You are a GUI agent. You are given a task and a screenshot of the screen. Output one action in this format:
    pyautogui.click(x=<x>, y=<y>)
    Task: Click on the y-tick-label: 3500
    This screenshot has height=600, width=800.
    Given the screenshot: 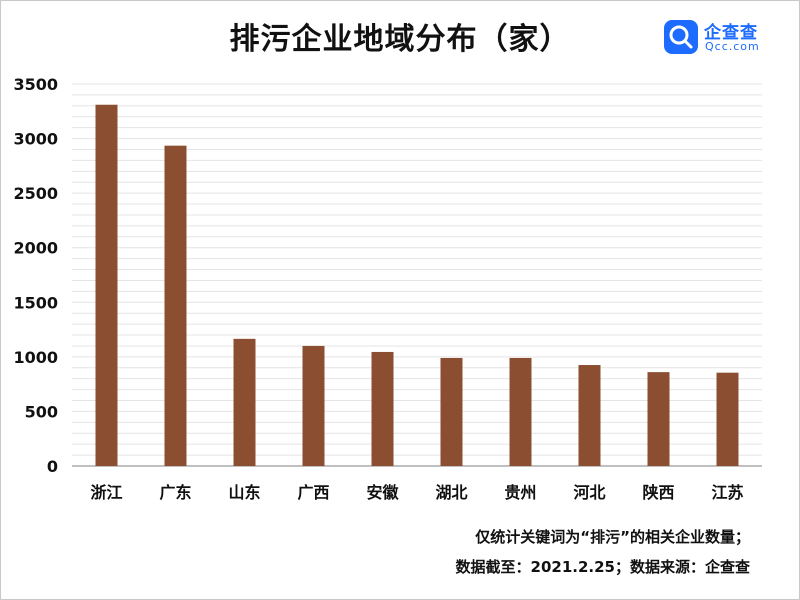 What is the action you would take?
    pyautogui.click(x=35, y=84)
    